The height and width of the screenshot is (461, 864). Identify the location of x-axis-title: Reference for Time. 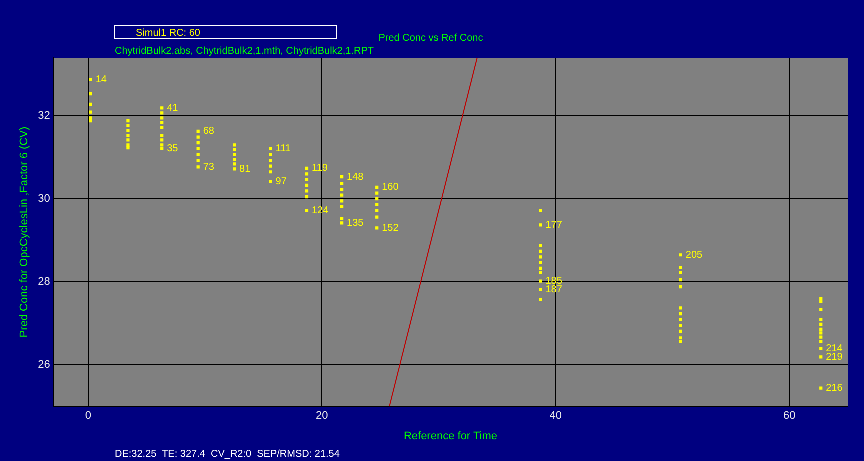
(451, 436).